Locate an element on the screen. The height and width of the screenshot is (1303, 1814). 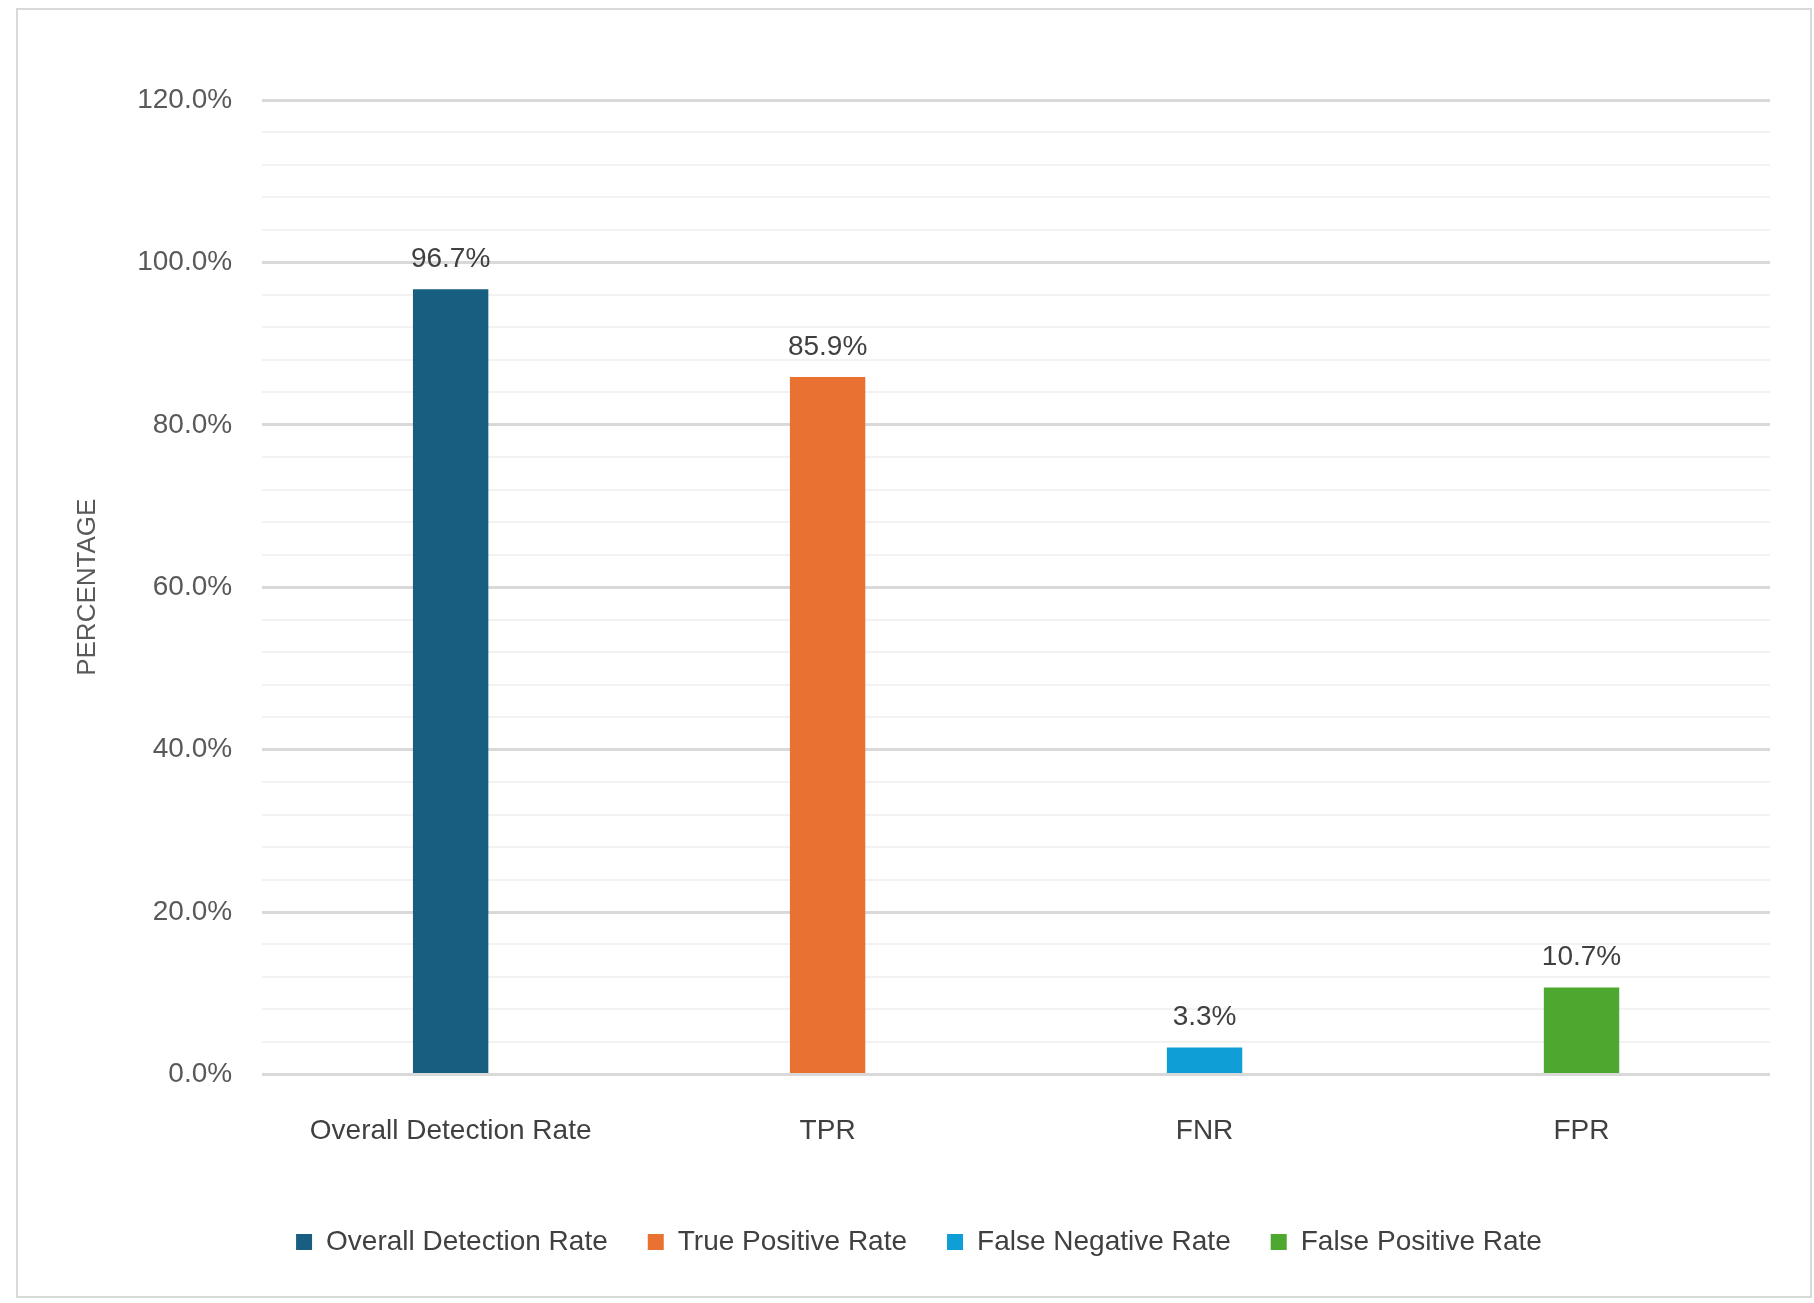
legend-label: Overall Detection Rate is located at coordinates (467, 1240).